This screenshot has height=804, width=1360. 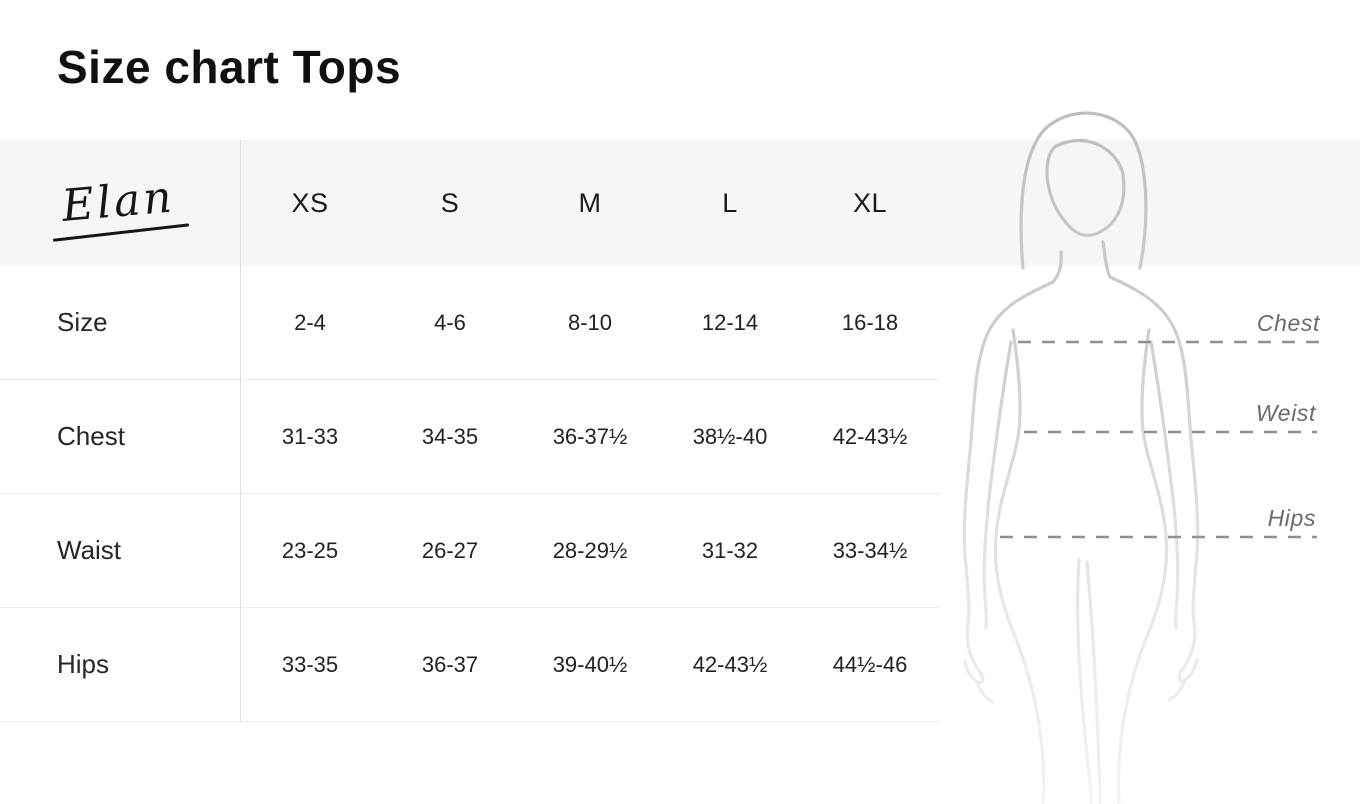 What do you see at coordinates (120, 323) in the screenshot?
I see `row-label-size: Size` at bounding box center [120, 323].